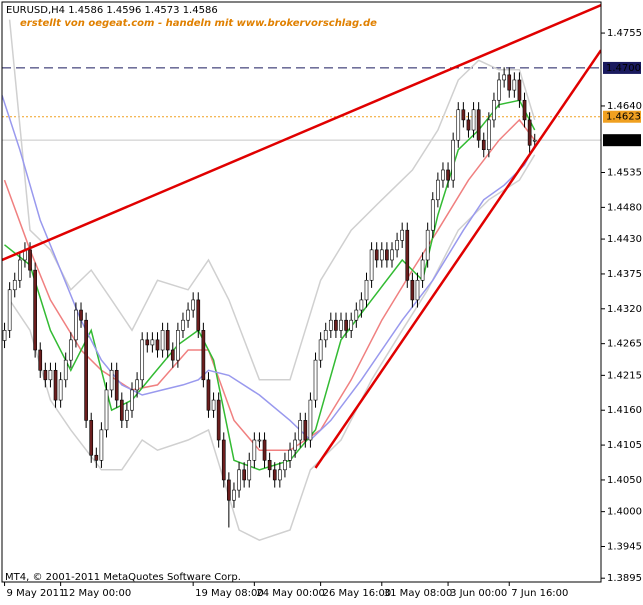 This screenshot has height=605, width=643. I want to click on y-tick-label: 1.4480, so click(624, 207).